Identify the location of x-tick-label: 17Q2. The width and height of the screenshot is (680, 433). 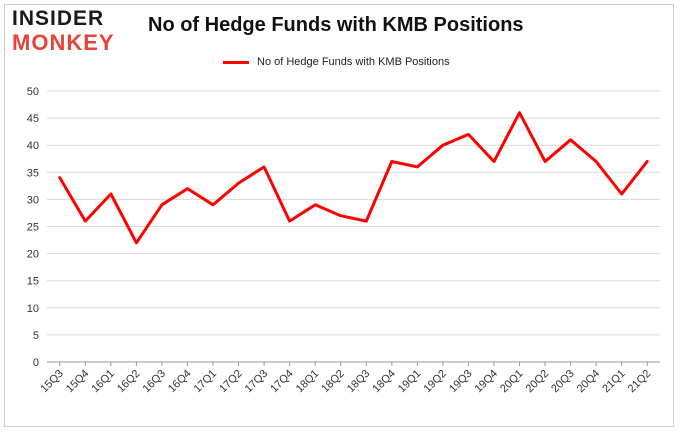
(231, 382).